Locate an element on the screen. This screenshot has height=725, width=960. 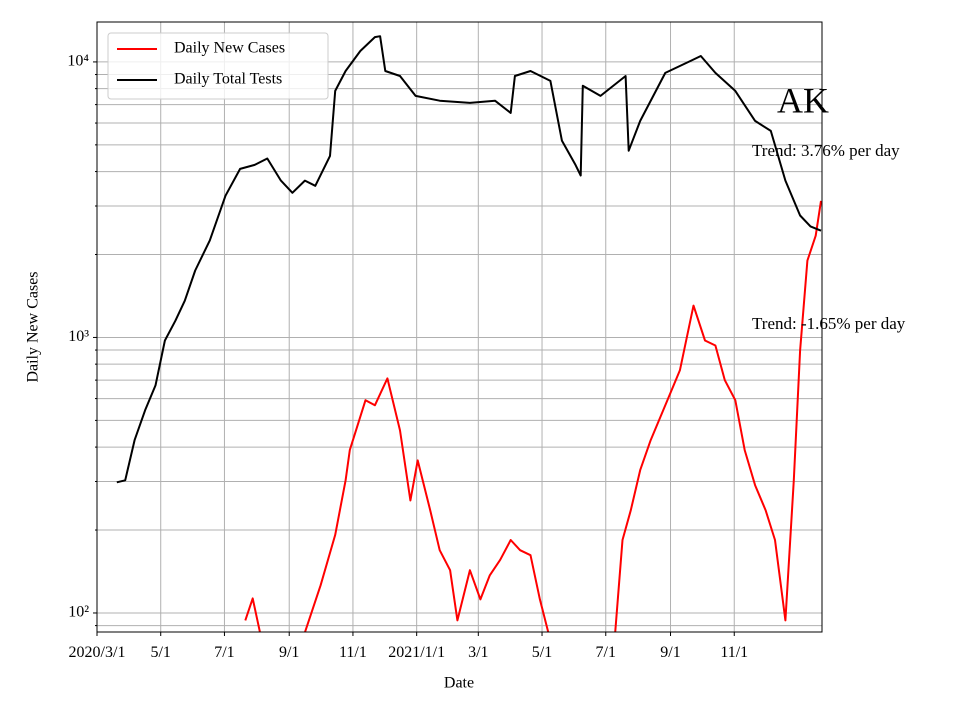
x-tick-label: 2020/3/1 is located at coordinates (97, 652).